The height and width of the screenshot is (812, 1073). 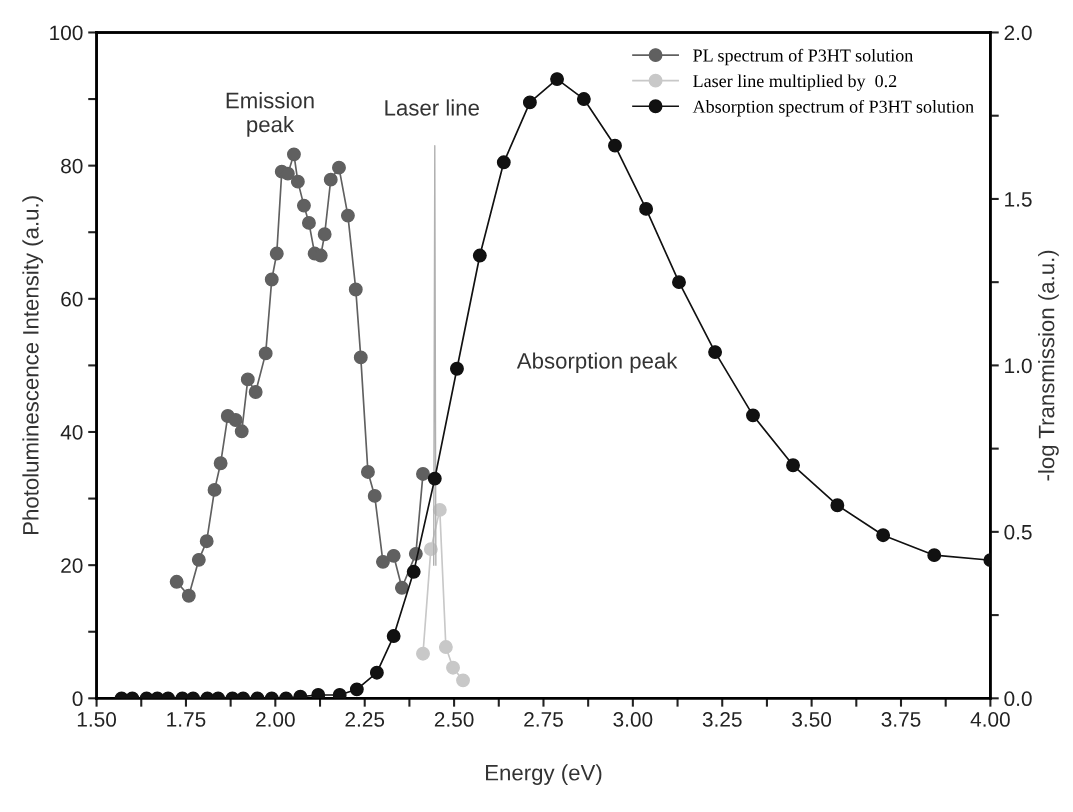 What do you see at coordinates (72, 166) in the screenshot?
I see `y-tick-label: 80` at bounding box center [72, 166].